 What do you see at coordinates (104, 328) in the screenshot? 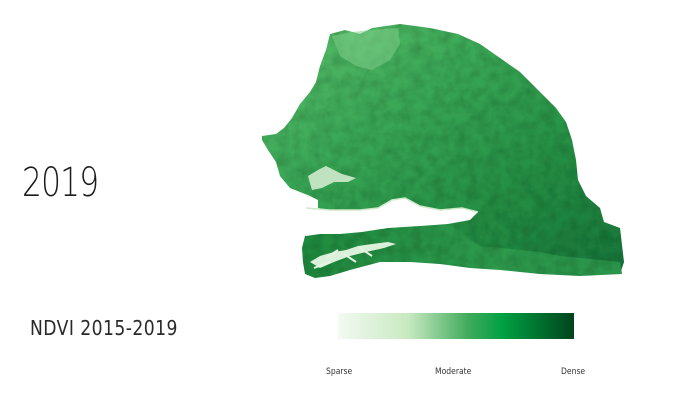
I see `map-title: NDVI 2015-2019` at bounding box center [104, 328].